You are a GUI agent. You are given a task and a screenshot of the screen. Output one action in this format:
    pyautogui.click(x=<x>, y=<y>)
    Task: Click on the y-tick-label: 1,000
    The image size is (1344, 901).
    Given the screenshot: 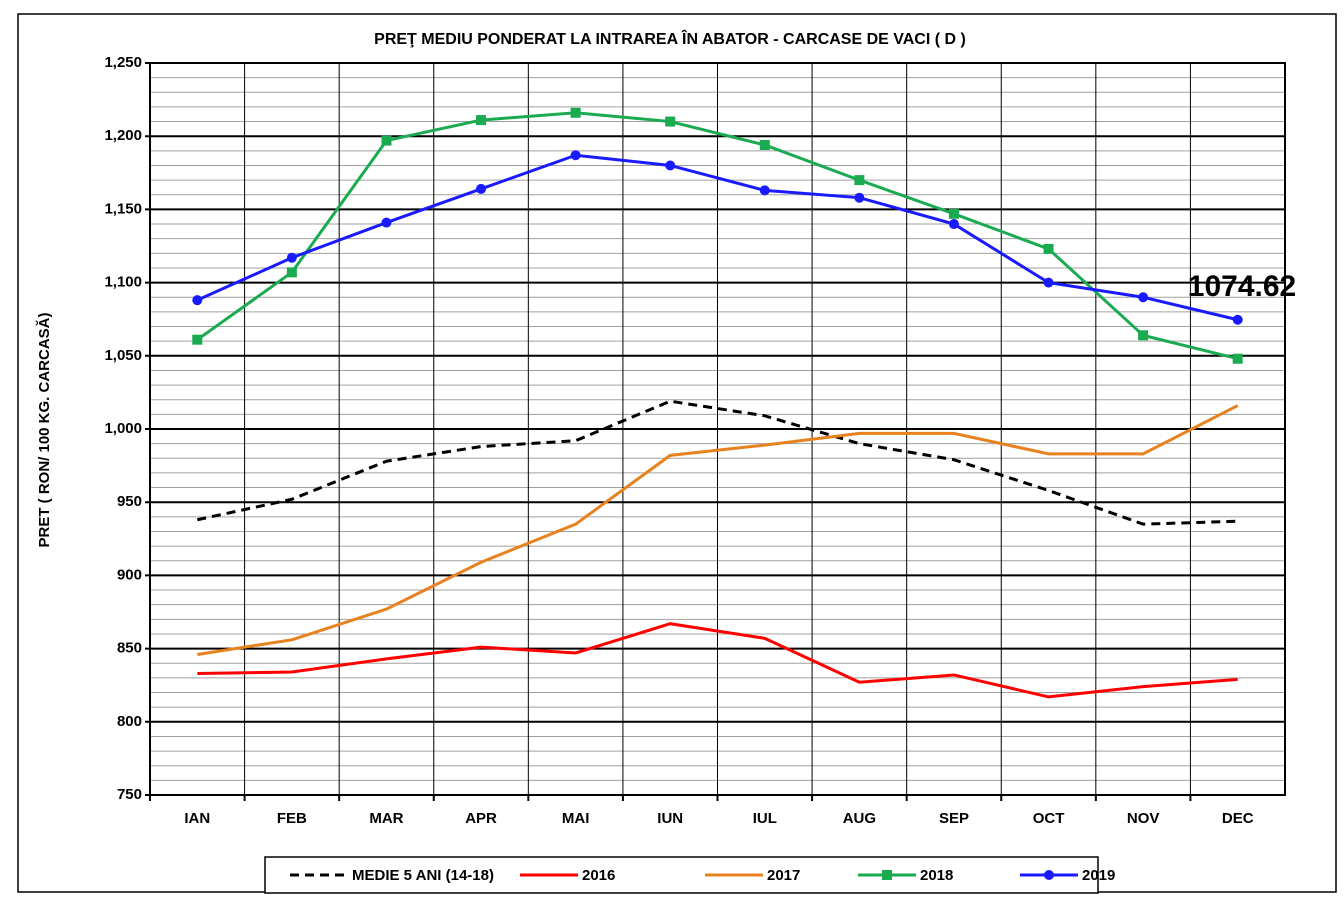 What is the action you would take?
    pyautogui.click(x=123, y=428)
    